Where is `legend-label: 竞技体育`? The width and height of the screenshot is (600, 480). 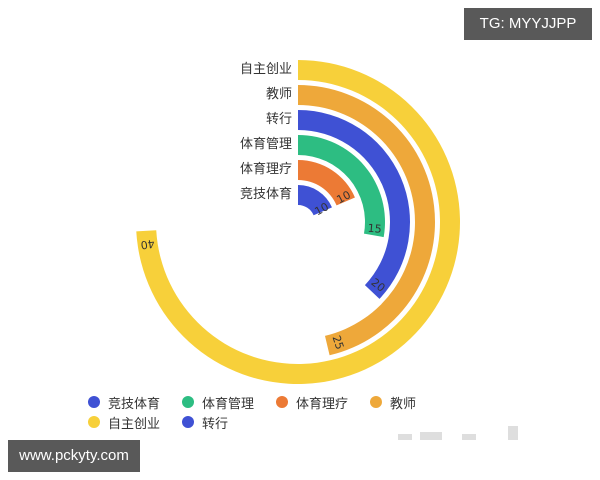
legend-label: 竞技体育 is located at coordinates (134, 404).